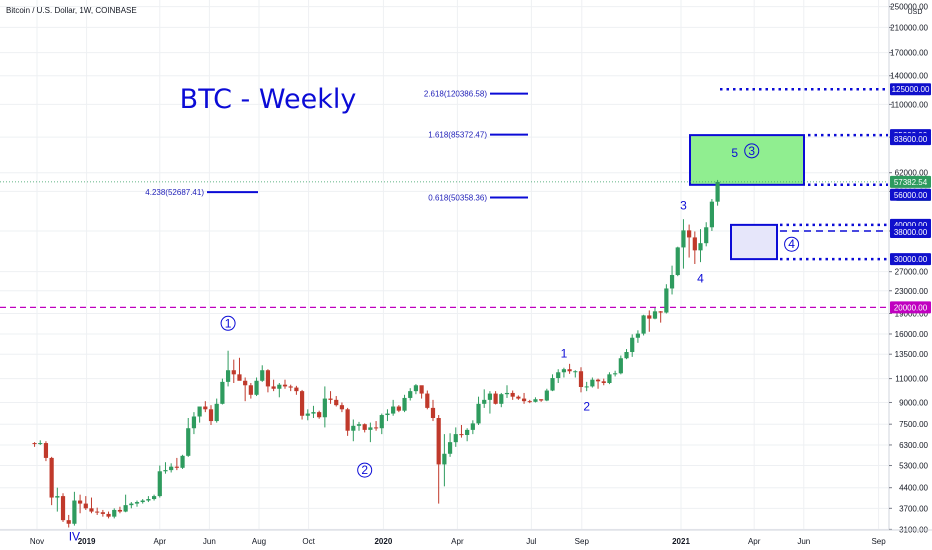 The width and height of the screenshot is (932, 550). What do you see at coordinates (71, 10) in the screenshot?
I see `symbol-title: Bitcoin / U.S. Dollar, 1W, COINBASE` at bounding box center [71, 10].